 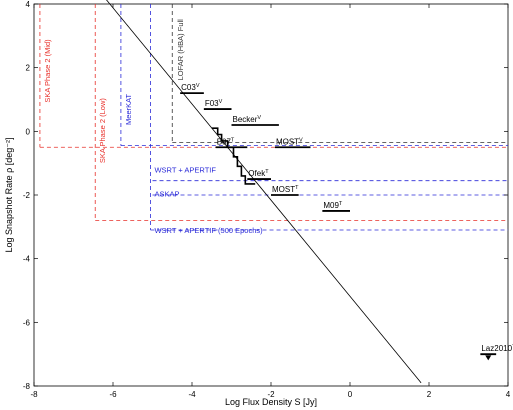 I want to click on survey-point-label-1: F03V, so click(x=214, y=103).